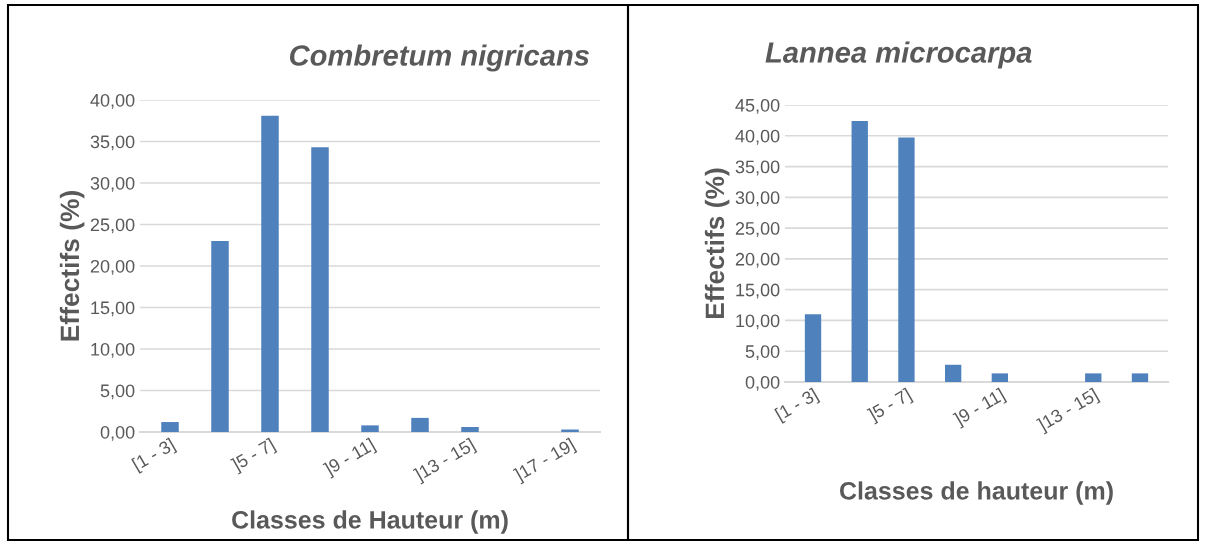 The width and height of the screenshot is (1205, 542). What do you see at coordinates (440, 58) in the screenshot?
I see `chart-title: Combretum nigricans` at bounding box center [440, 58].